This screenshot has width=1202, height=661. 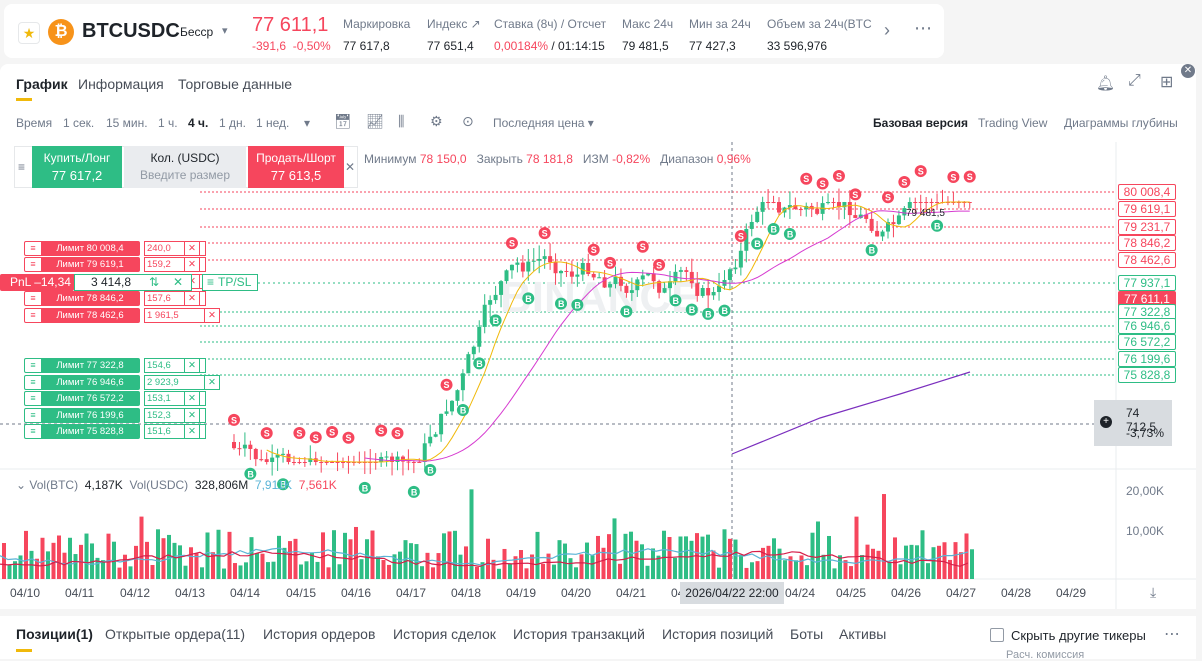 I want to click on interval-15m: 15 мин., so click(x=127, y=123).